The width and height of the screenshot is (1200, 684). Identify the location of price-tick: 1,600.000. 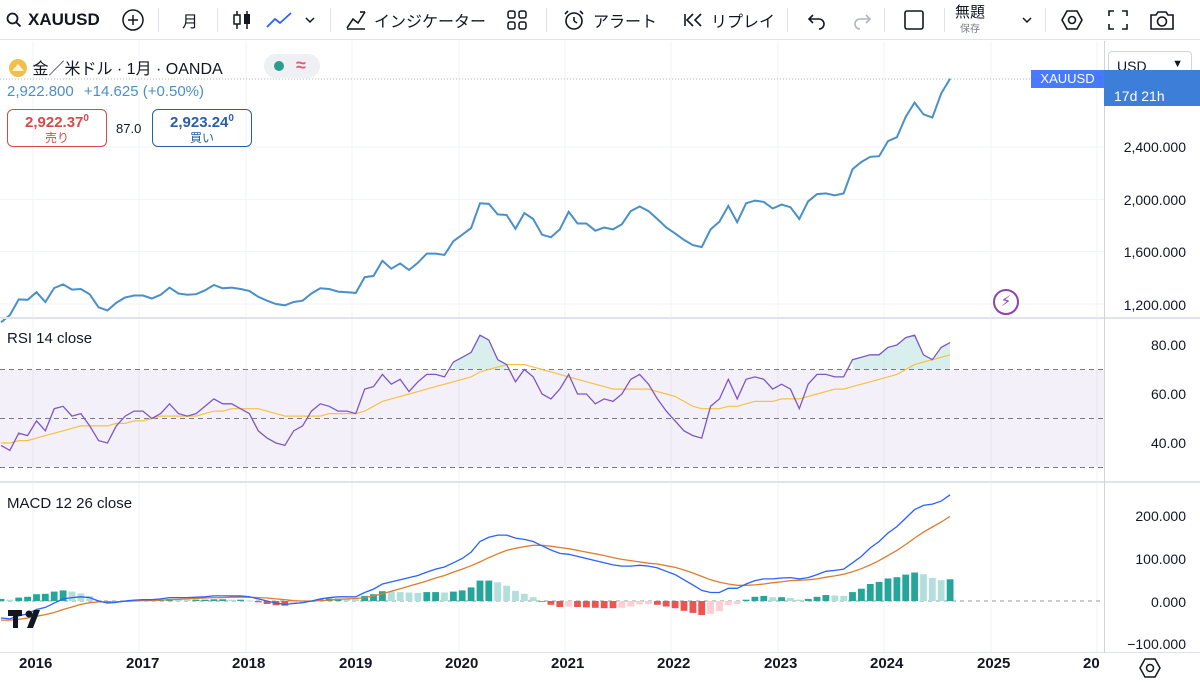
(1154, 252).